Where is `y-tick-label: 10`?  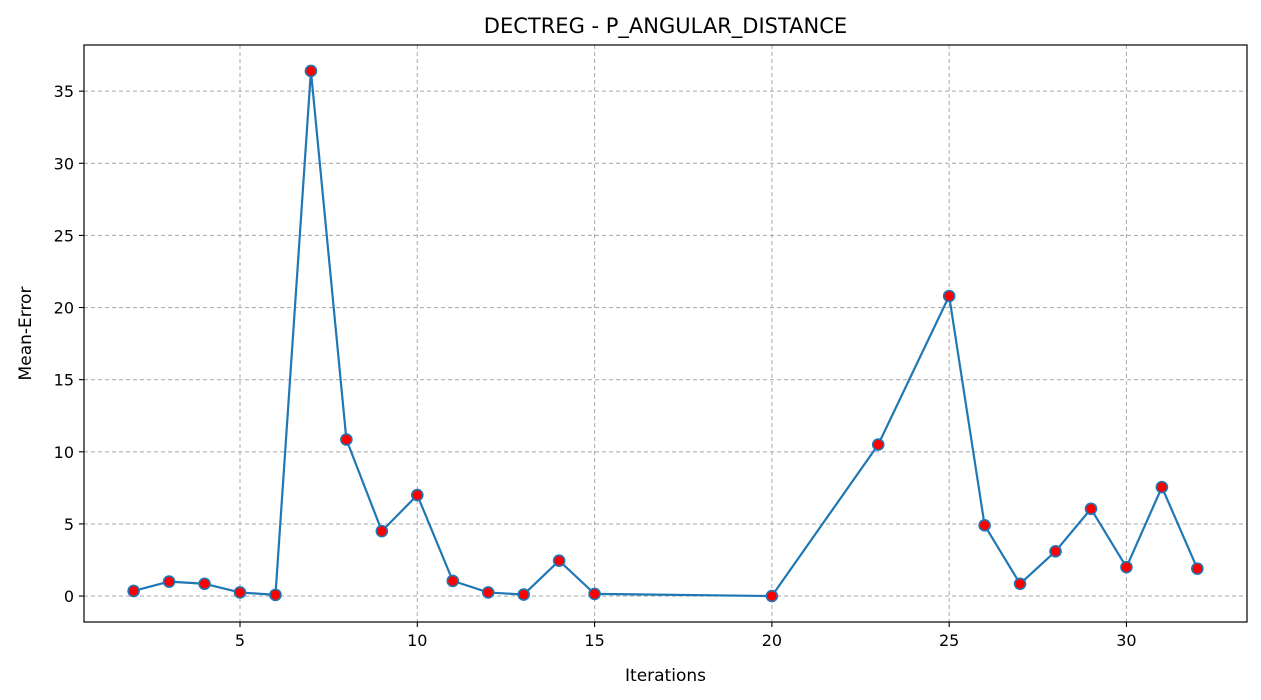 y-tick-label: 10 is located at coordinates (64, 452).